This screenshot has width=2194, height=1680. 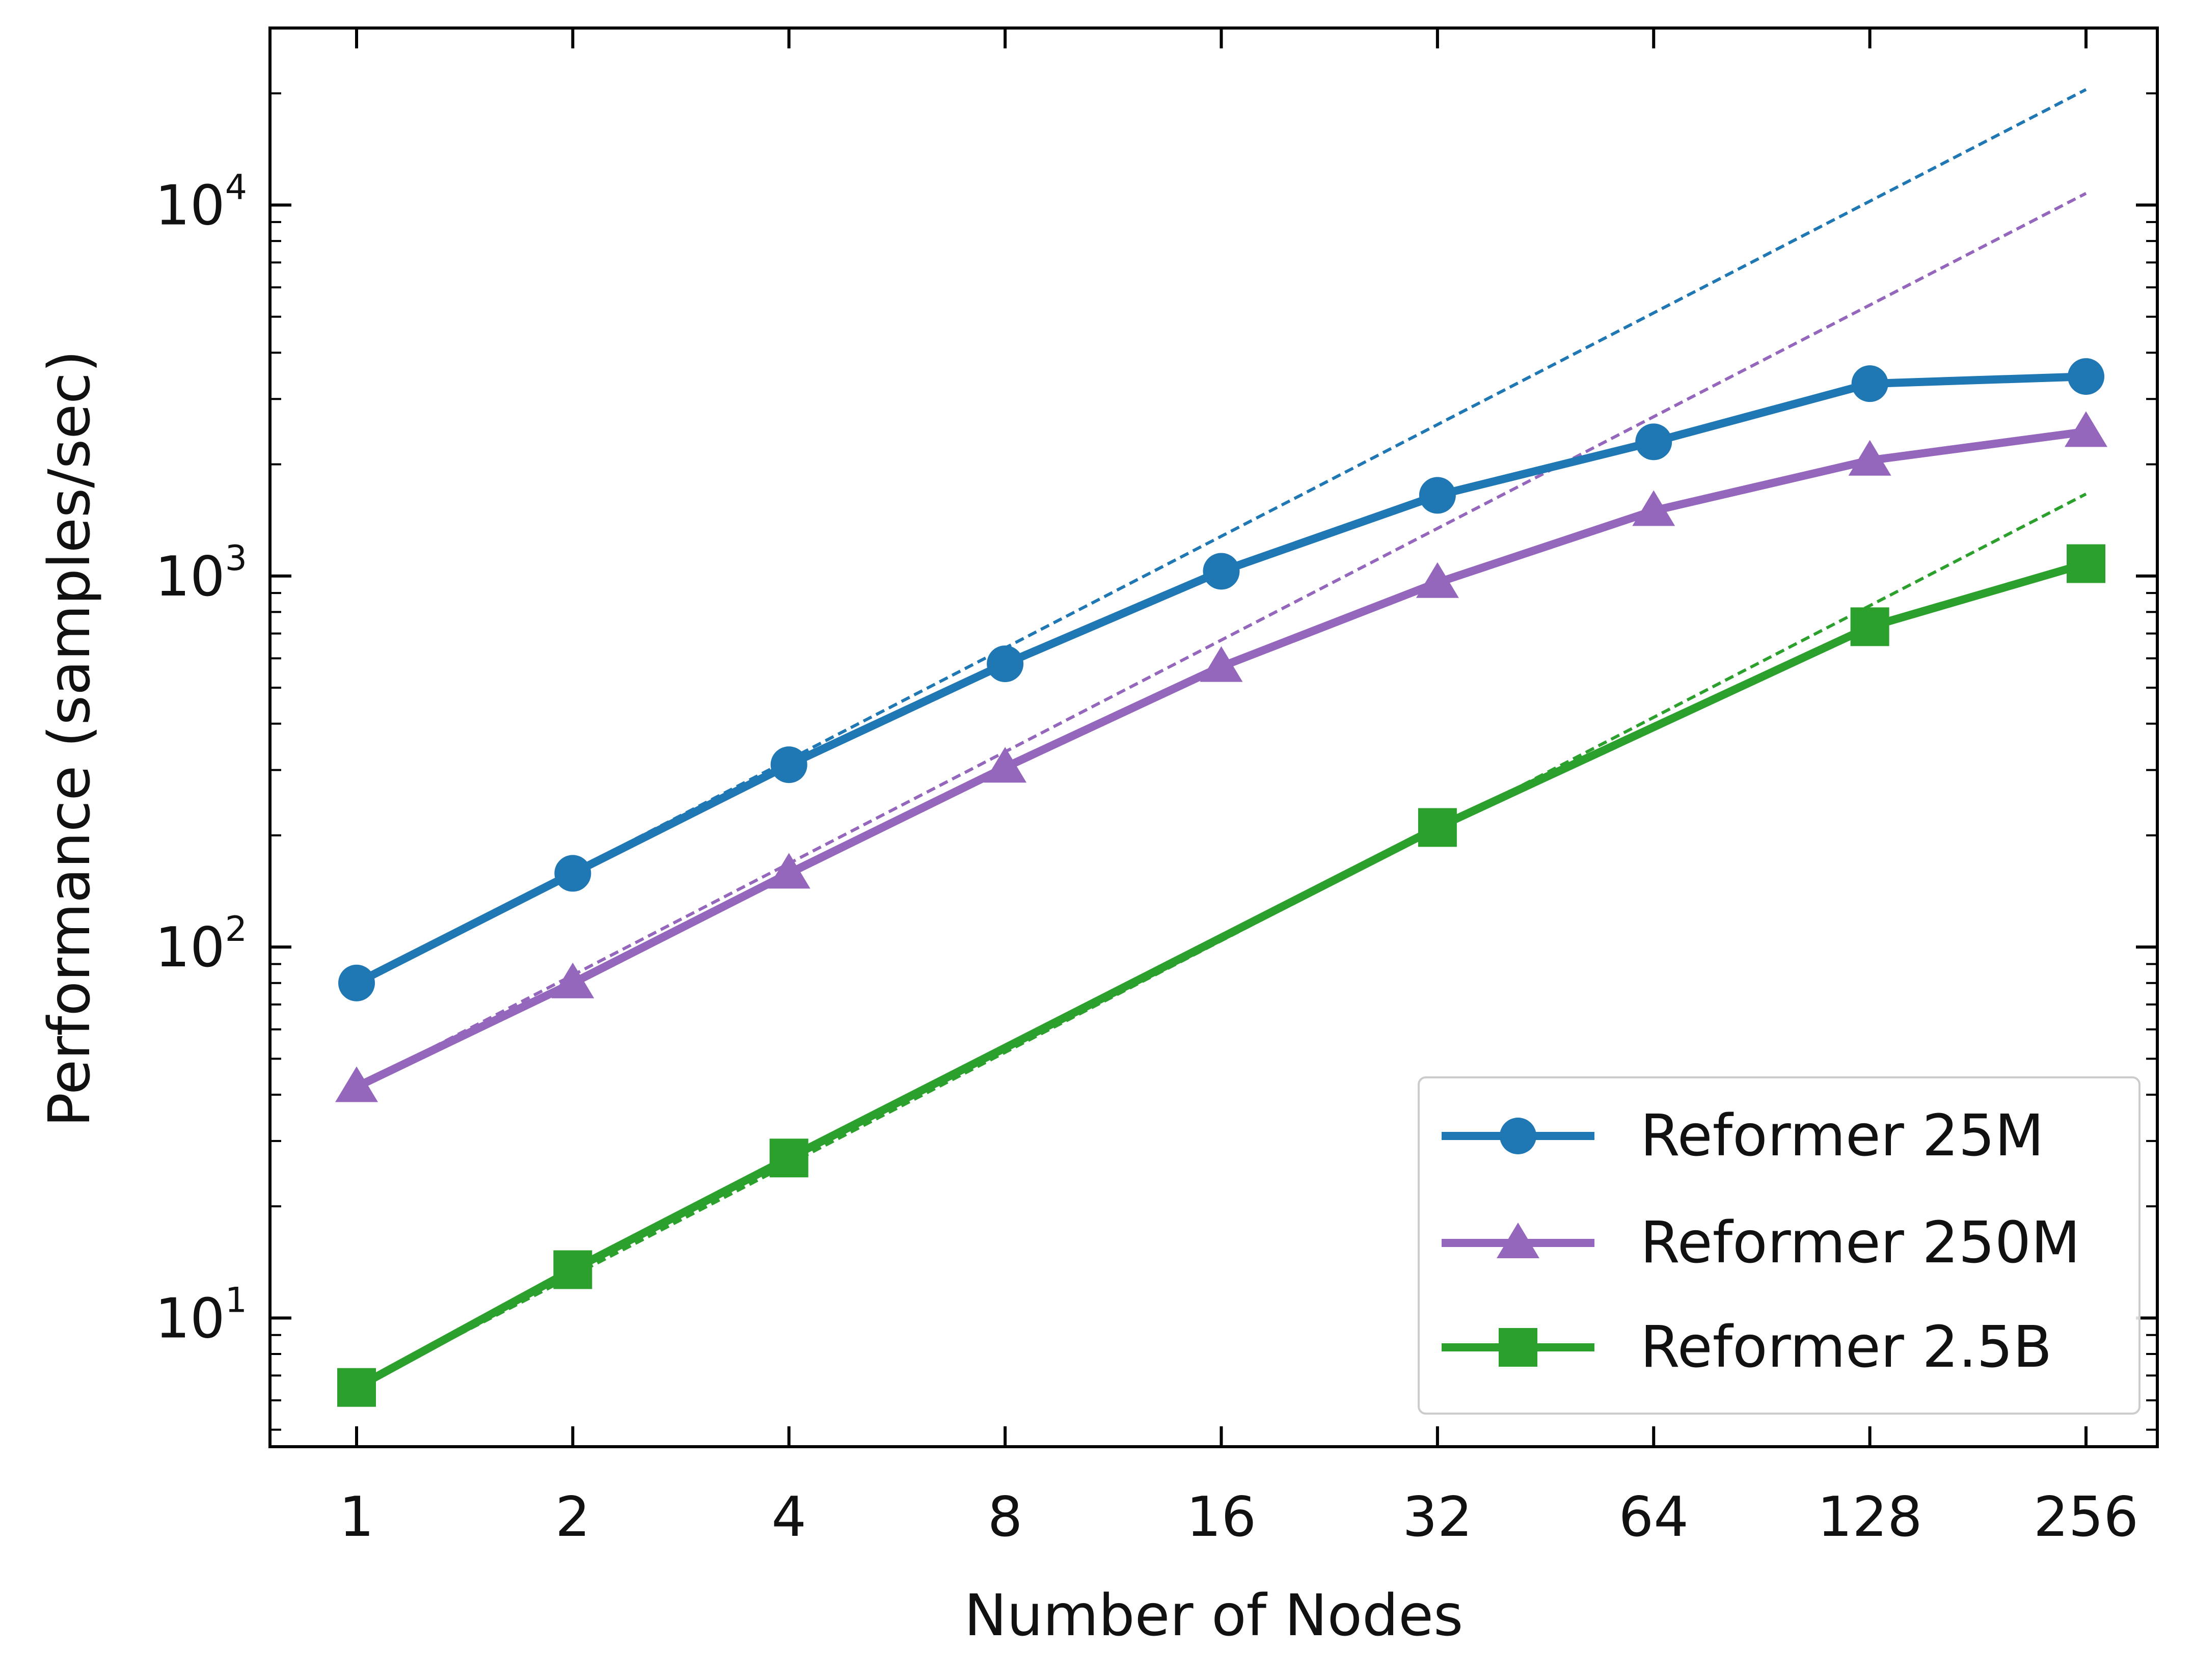 What do you see at coordinates (1842, 1136) in the screenshot?
I see `legend-label-0: Reformer 25M` at bounding box center [1842, 1136].